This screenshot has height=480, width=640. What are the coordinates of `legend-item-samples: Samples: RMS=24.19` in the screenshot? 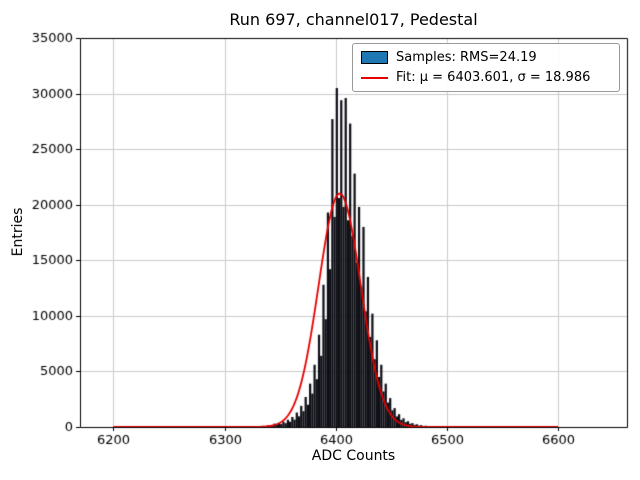 It's located at (486, 57).